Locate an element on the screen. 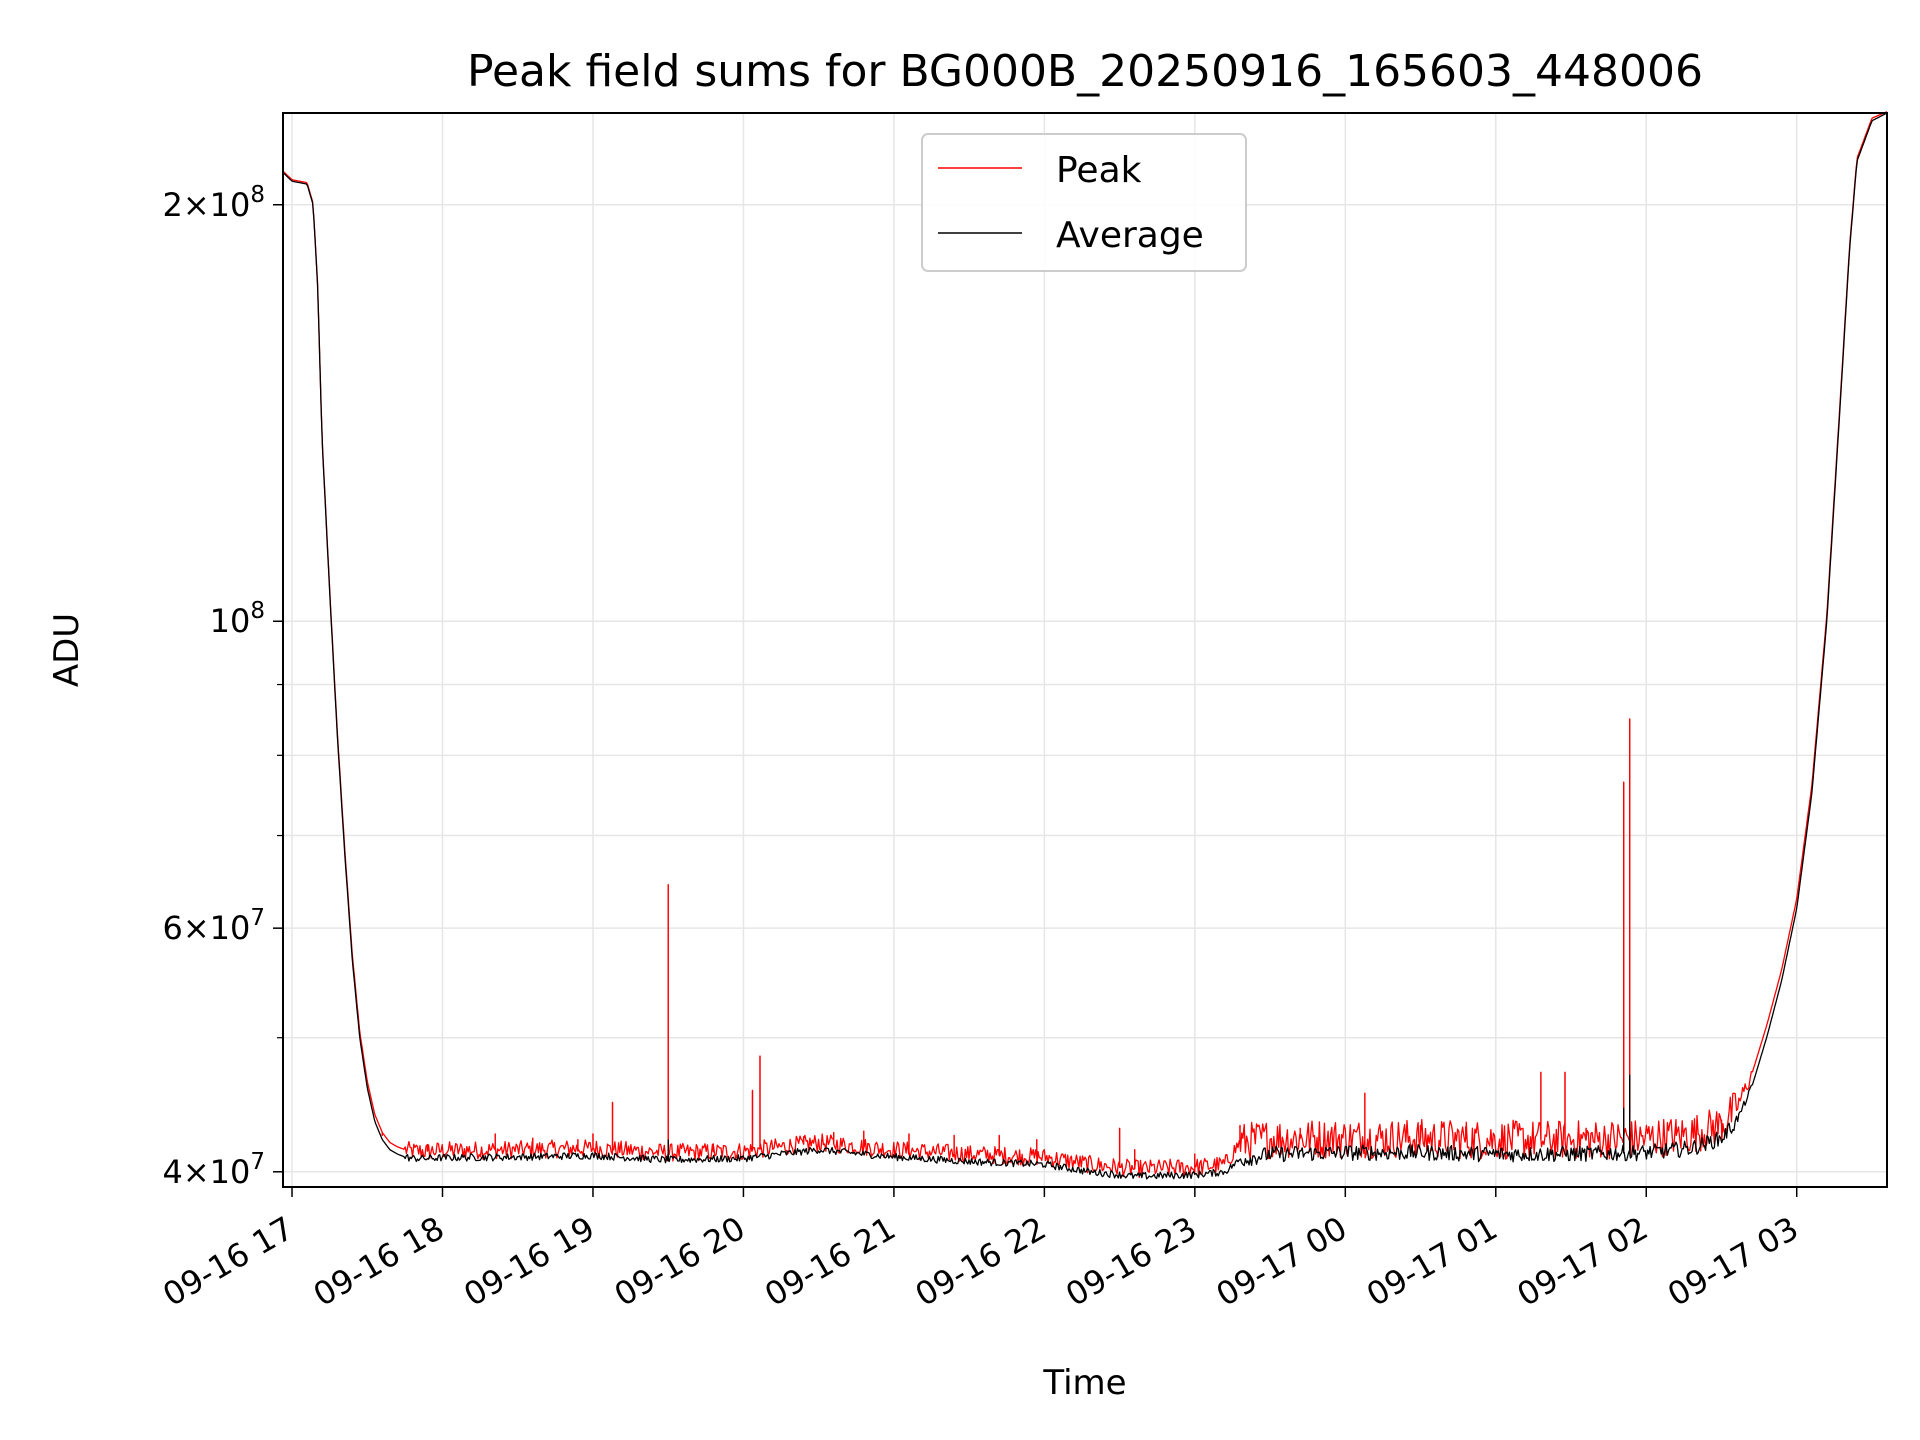 This screenshot has width=1920, height=1440. y-tick-base: 2 is located at coordinates (172, 205).